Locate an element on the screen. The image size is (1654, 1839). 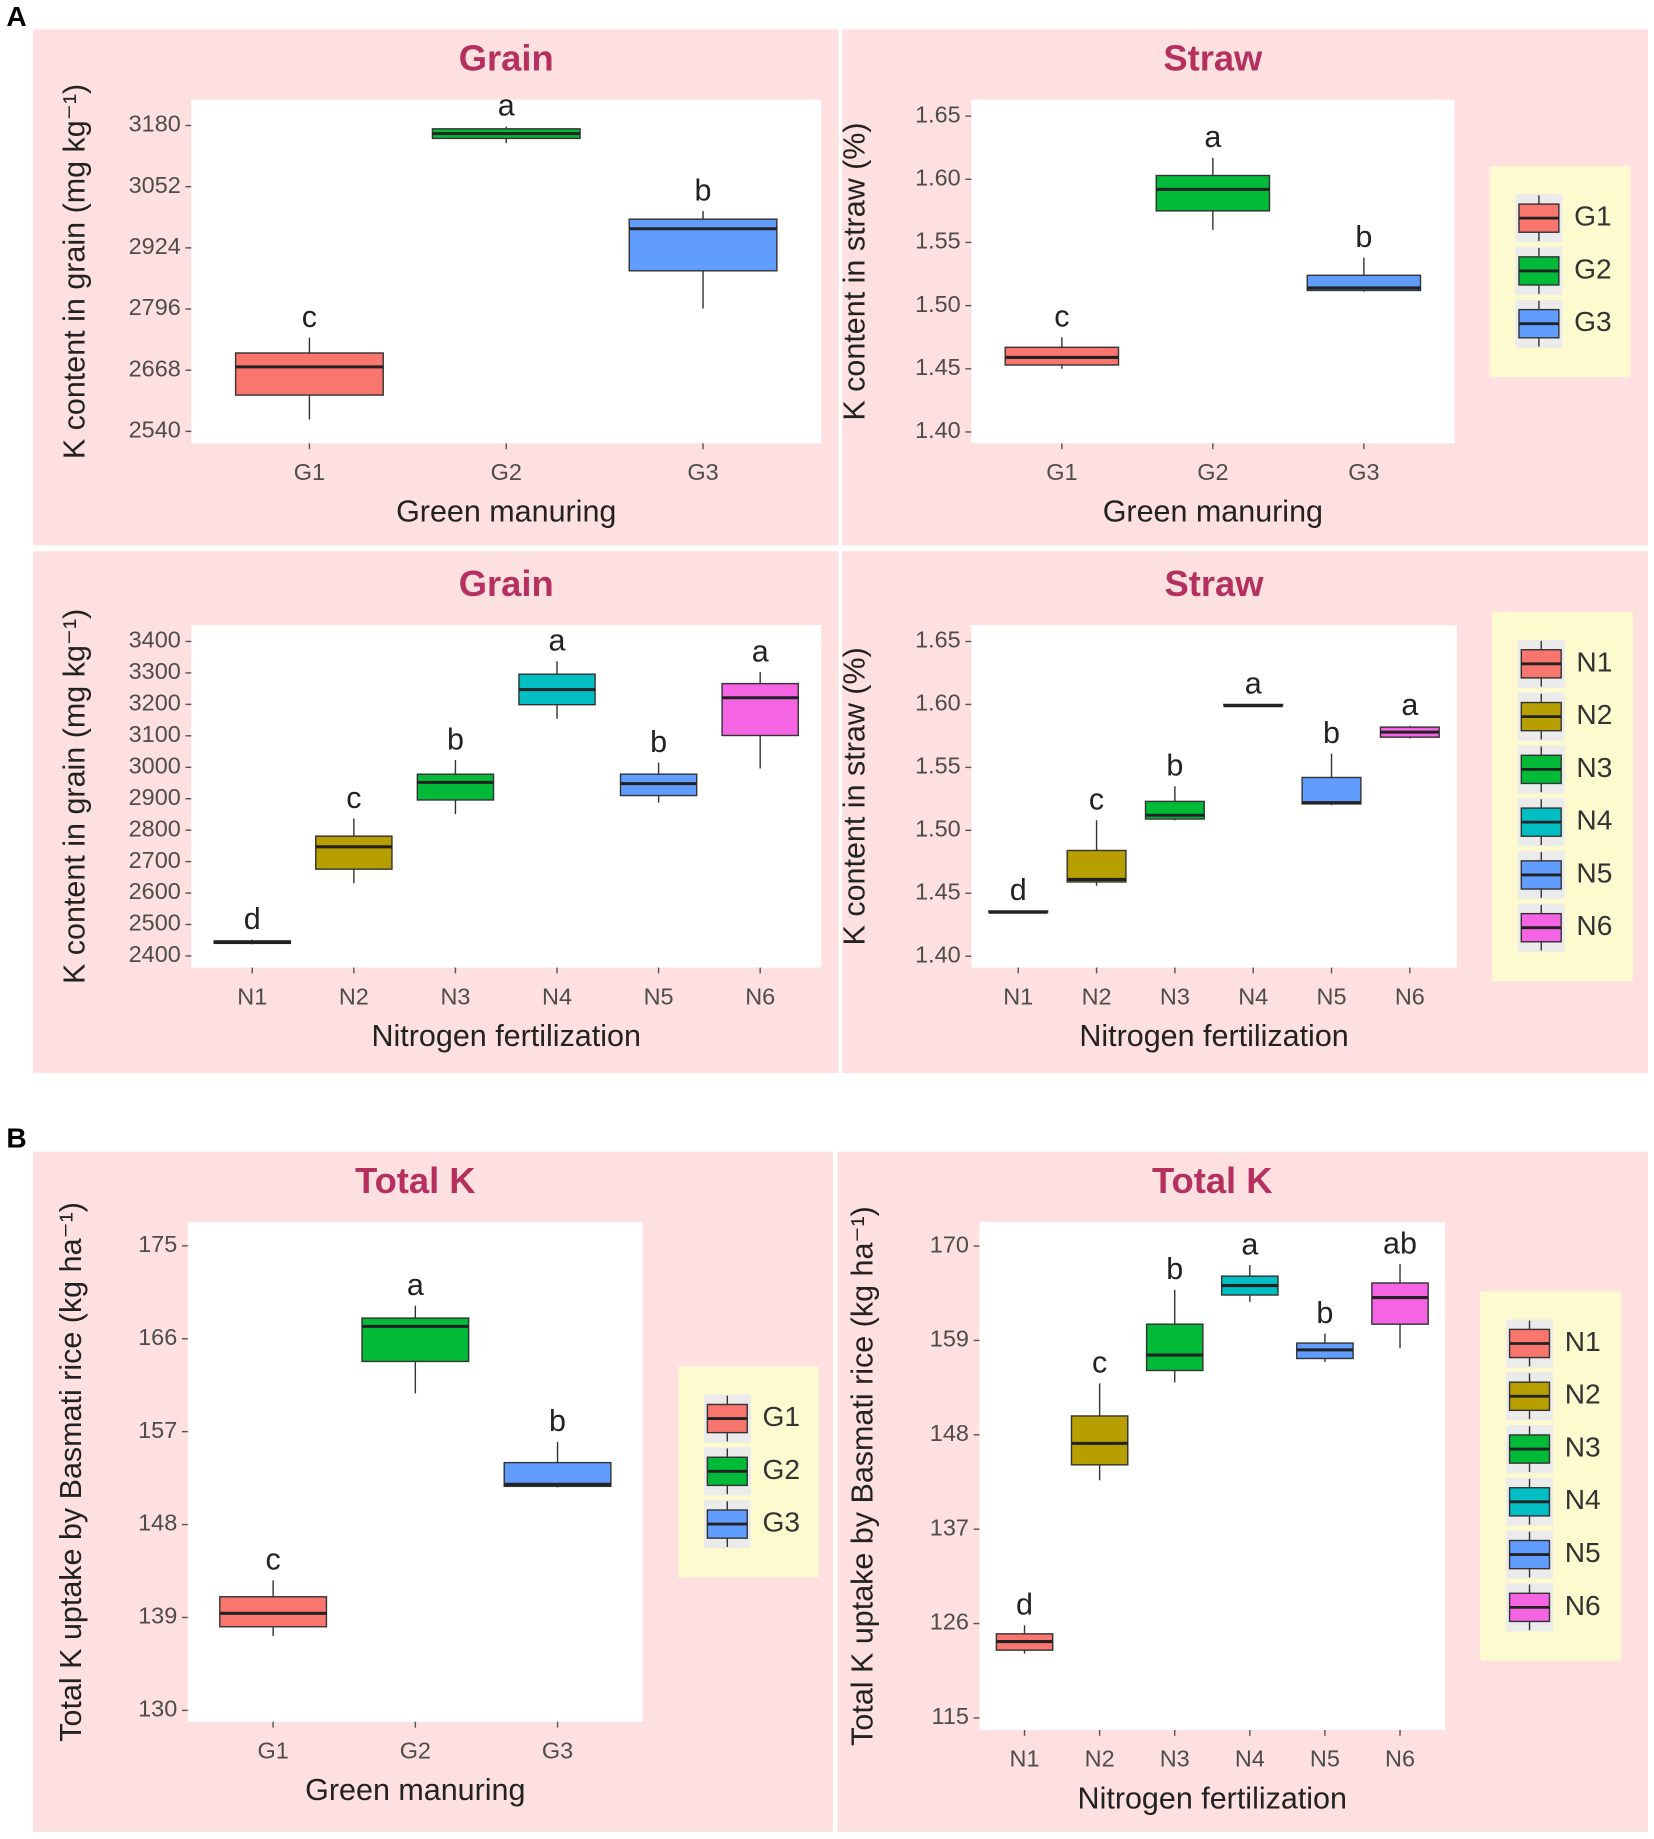
y-axis-title: K content in straw (%) is located at coordinates (854, 271).